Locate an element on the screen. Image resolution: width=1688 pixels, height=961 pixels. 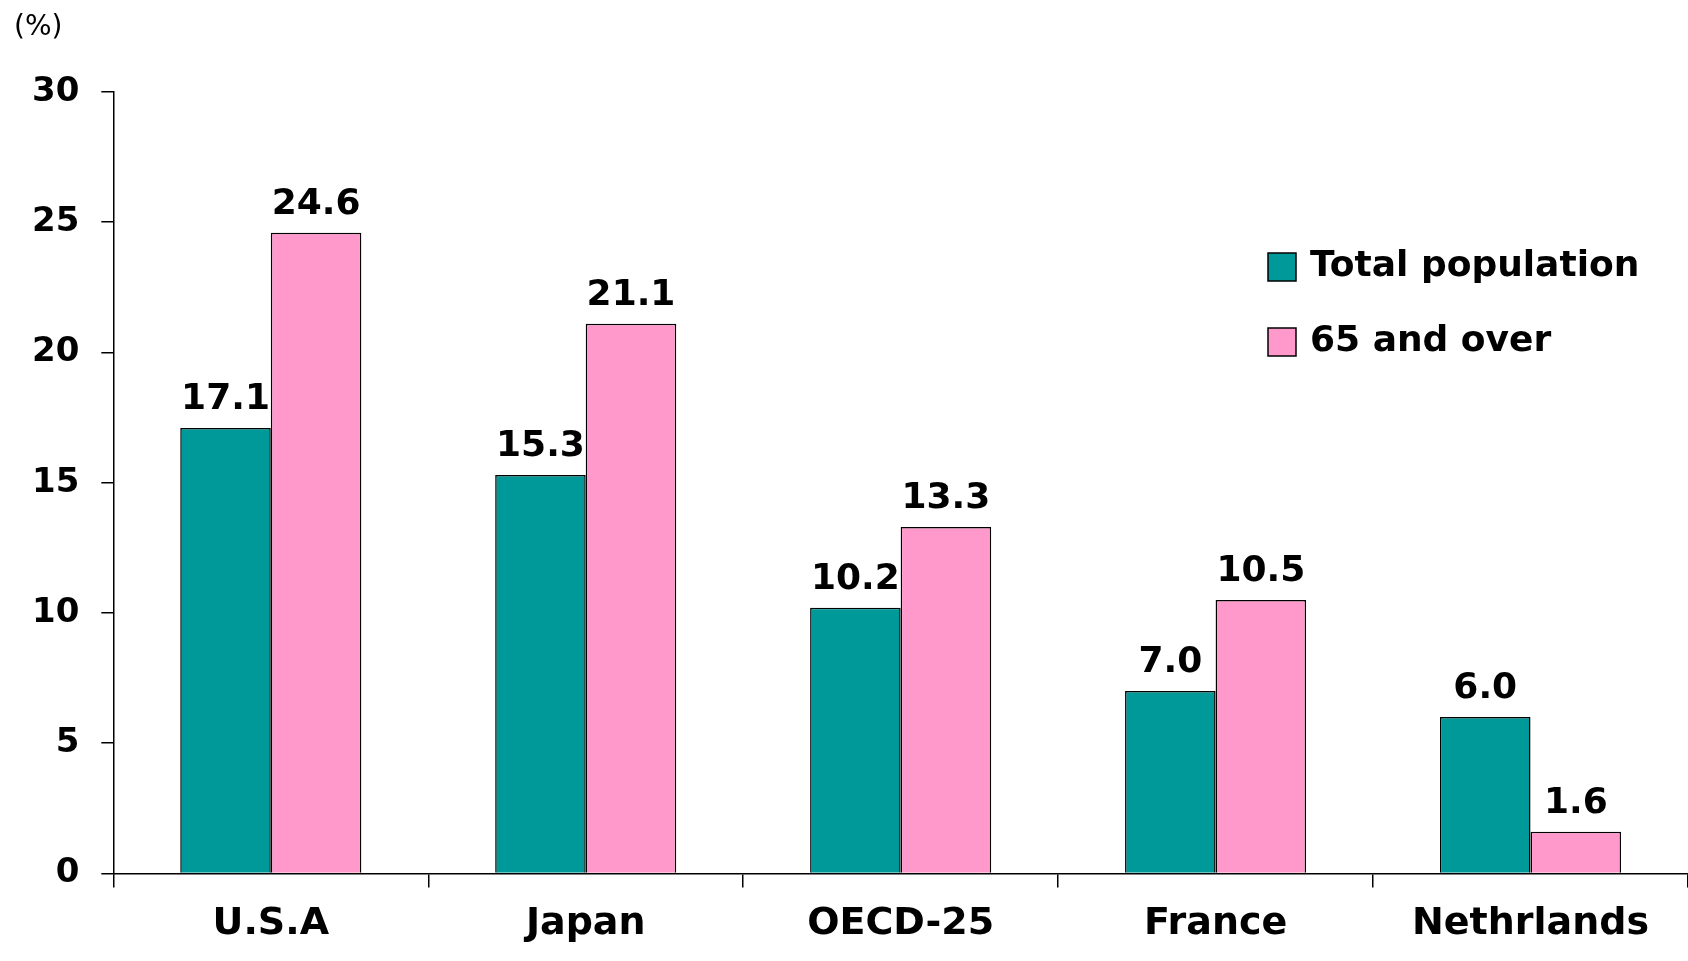
legend-label: 65 and over is located at coordinates (1431, 339).